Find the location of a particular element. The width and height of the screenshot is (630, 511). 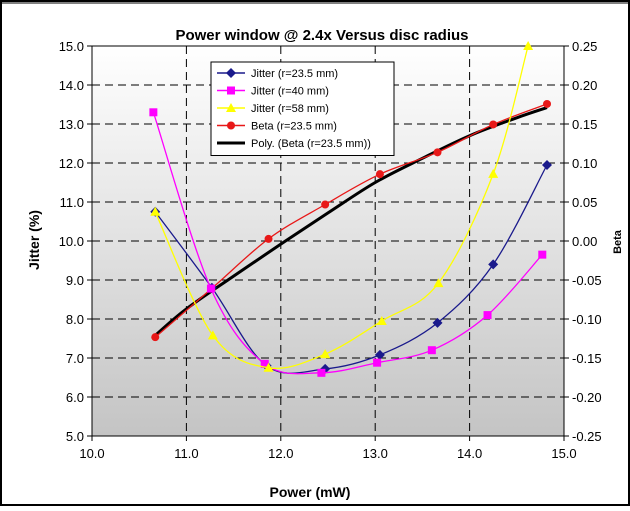

y-axis-label: Jitter (%) is located at coordinates (34, 240).